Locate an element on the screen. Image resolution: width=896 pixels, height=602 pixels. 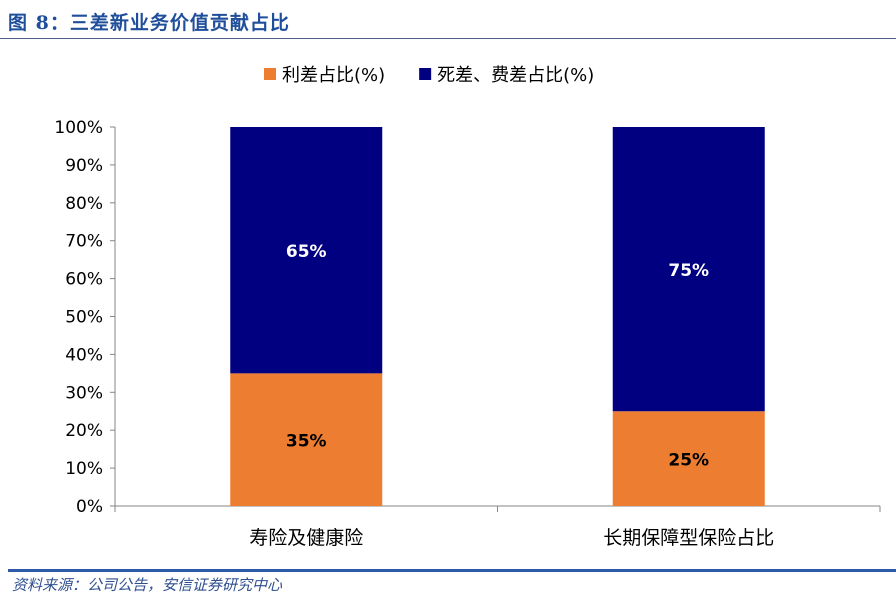
title-divider is located at coordinates (448, 38).